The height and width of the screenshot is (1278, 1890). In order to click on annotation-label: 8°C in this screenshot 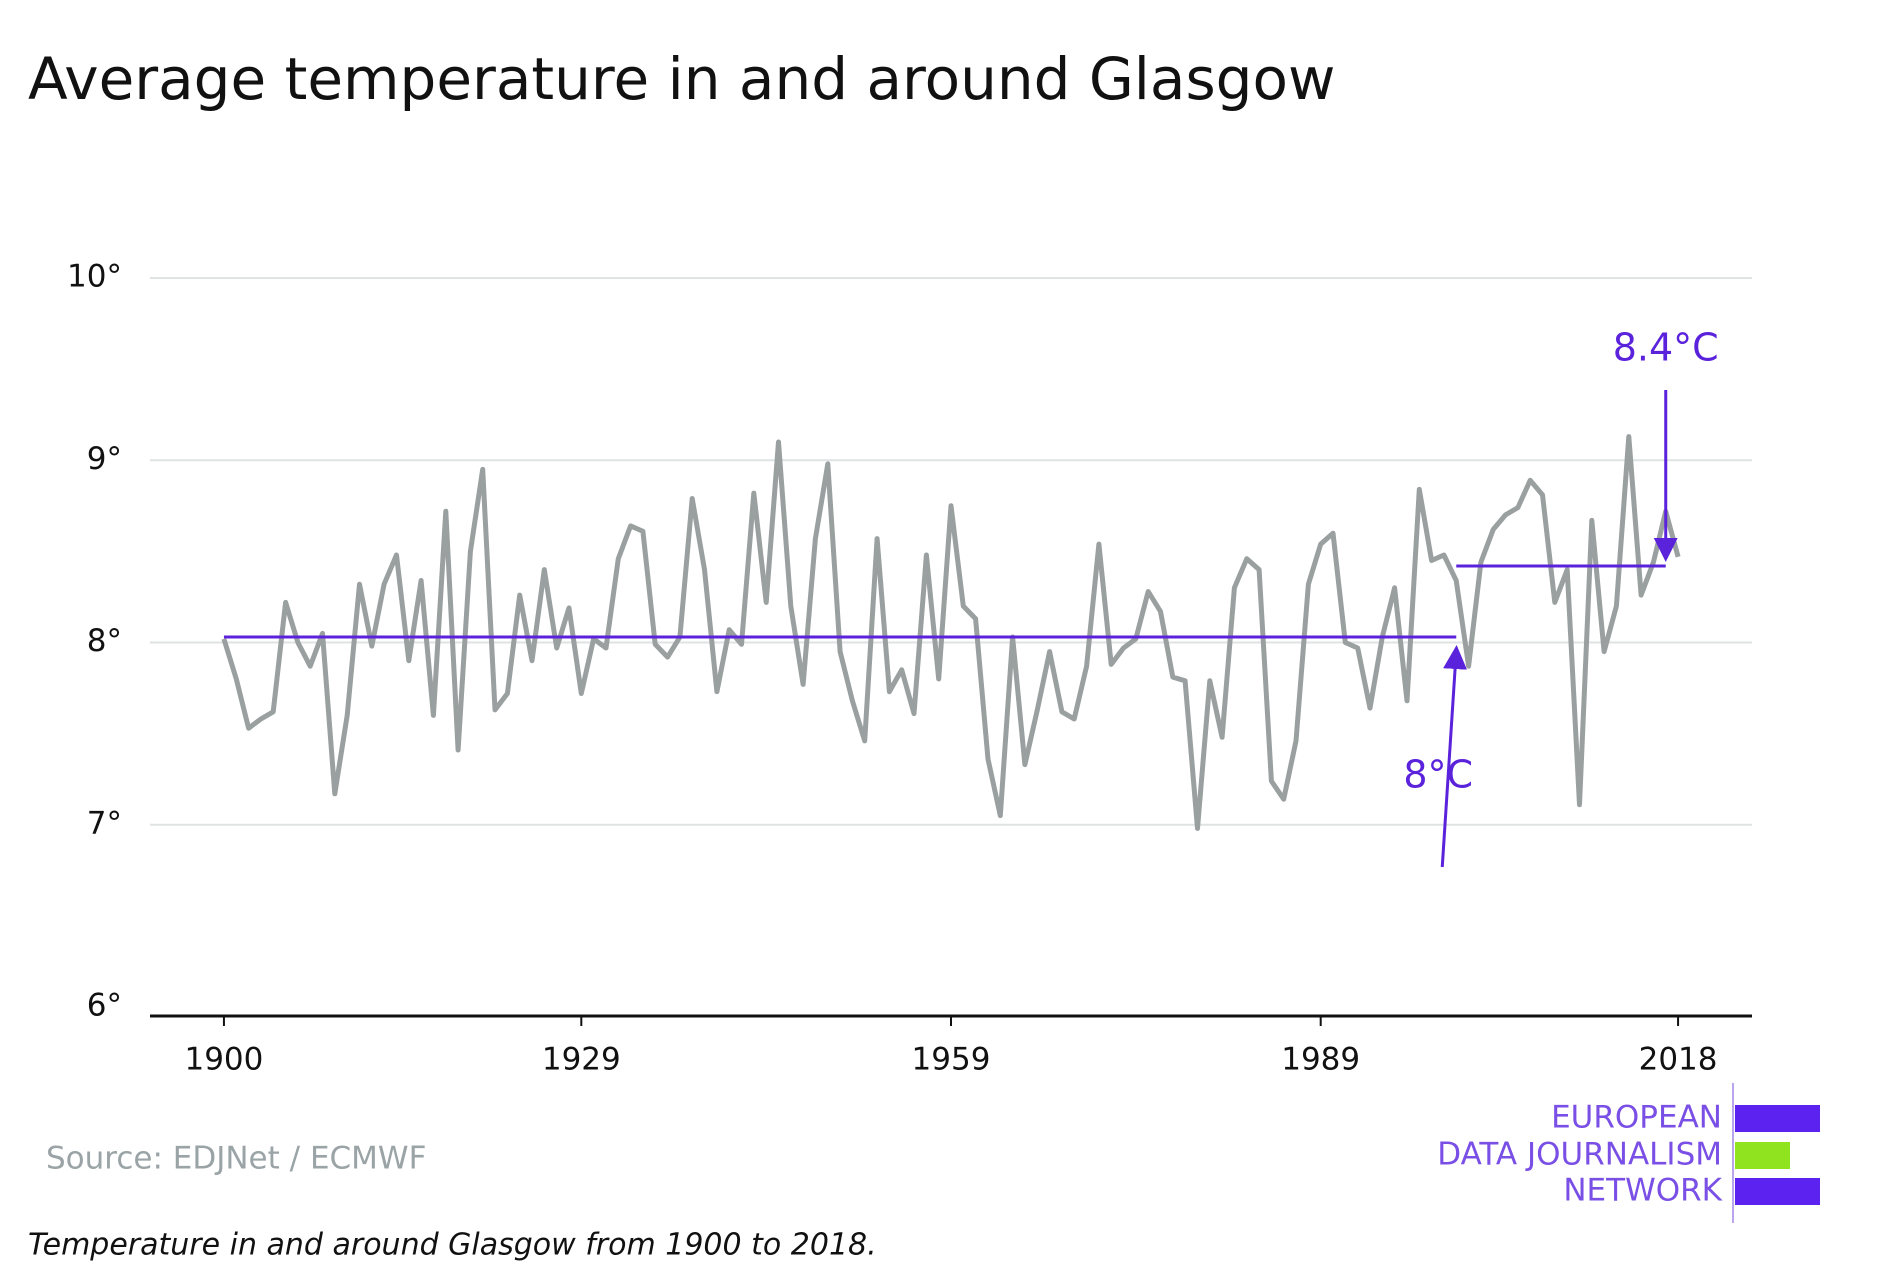, I will do `click(1438, 775)`.